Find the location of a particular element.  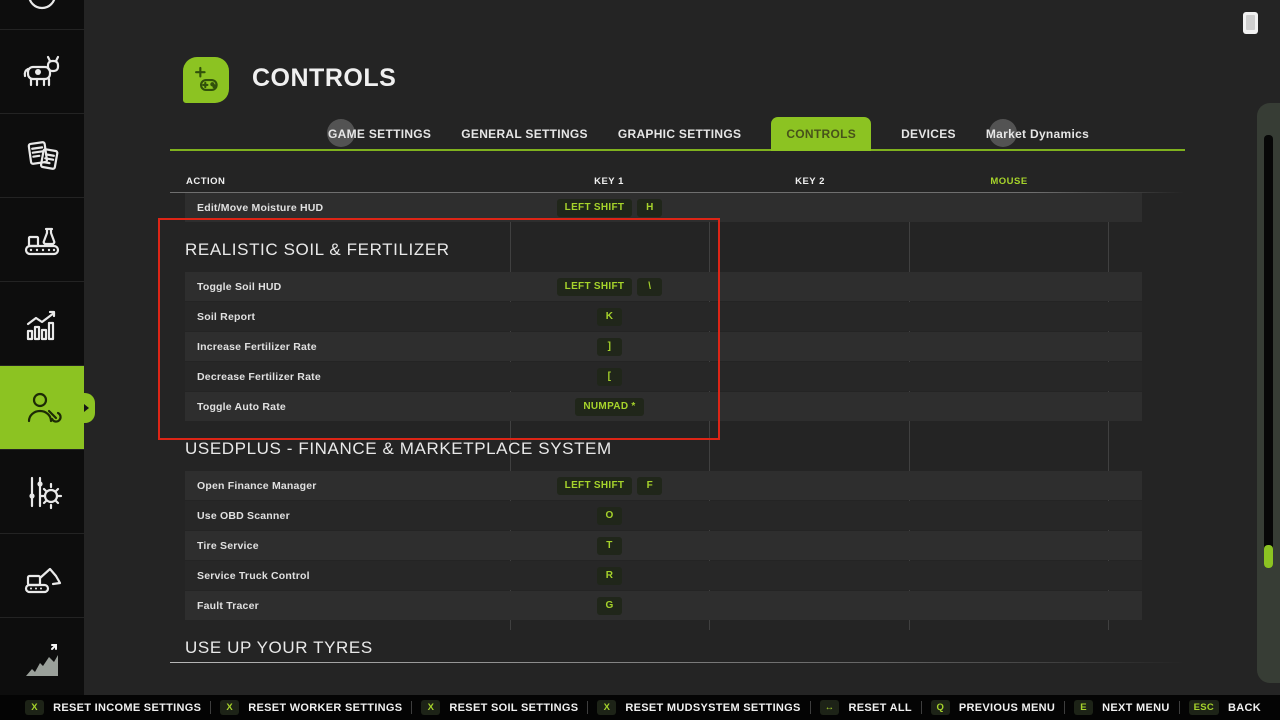

action-label: Toggle Soil HUD is located at coordinates (239, 286).